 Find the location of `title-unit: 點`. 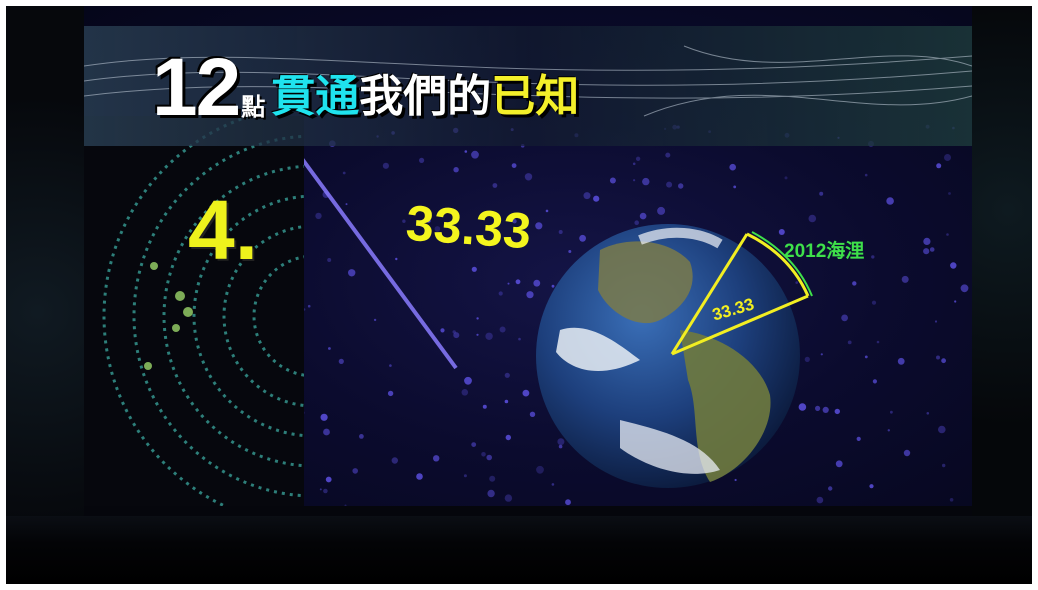

title-unit: 點 is located at coordinates (253, 107).